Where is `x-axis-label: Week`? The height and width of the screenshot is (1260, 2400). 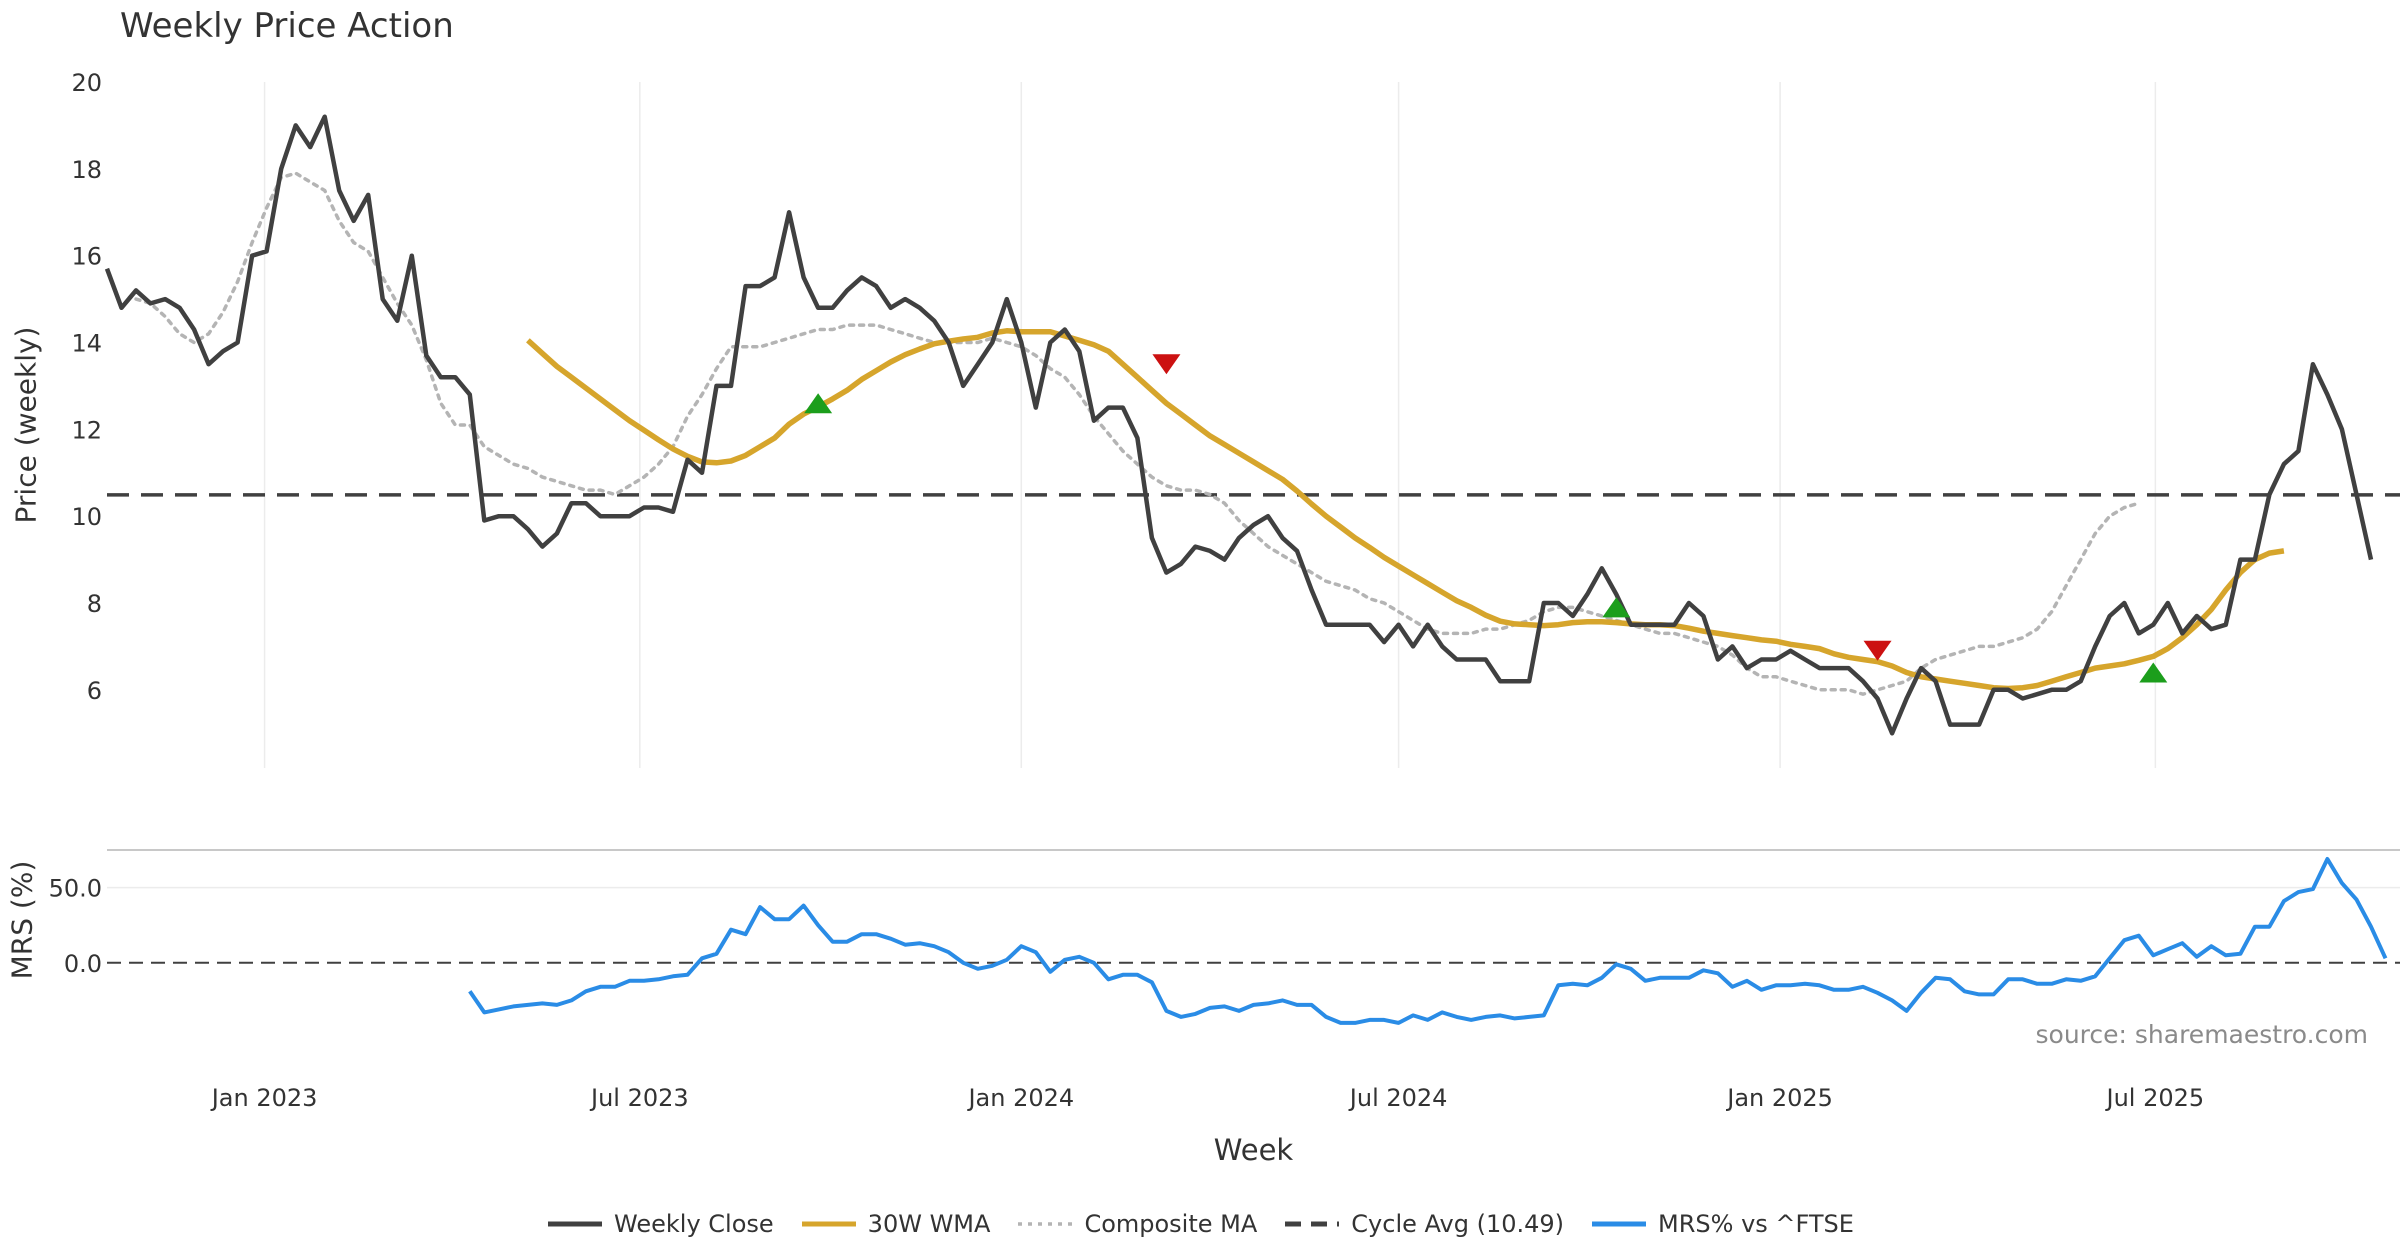 x-axis-label: Week is located at coordinates (1253, 1150).